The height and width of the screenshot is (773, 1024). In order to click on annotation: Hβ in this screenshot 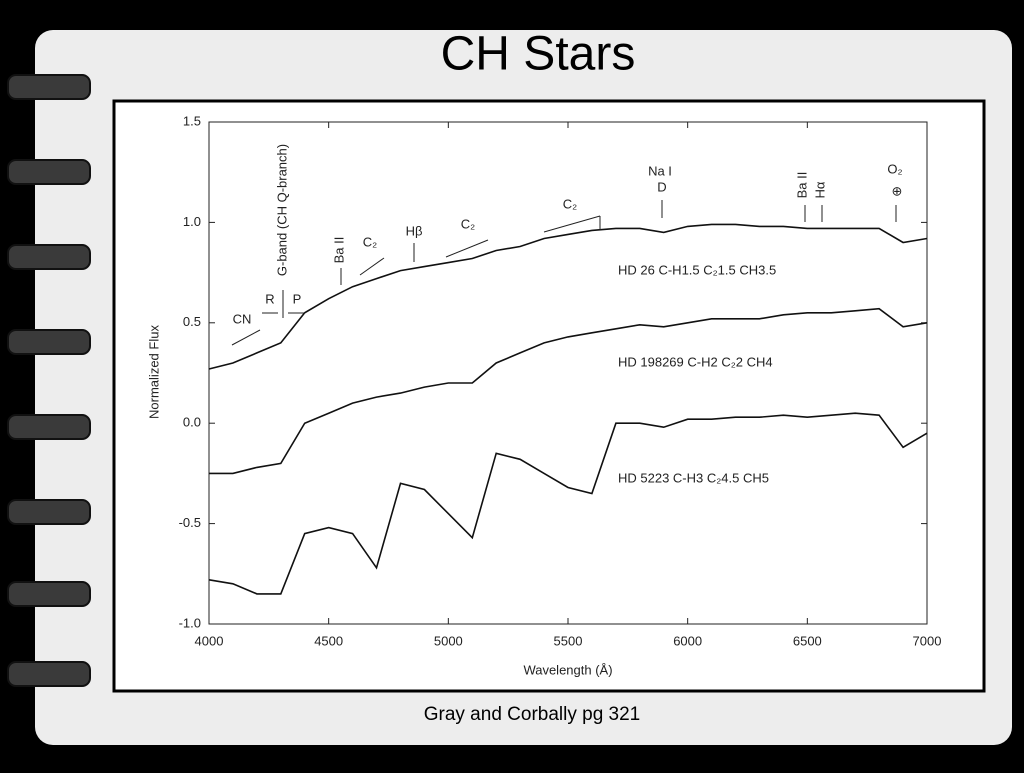, I will do `click(414, 230)`.